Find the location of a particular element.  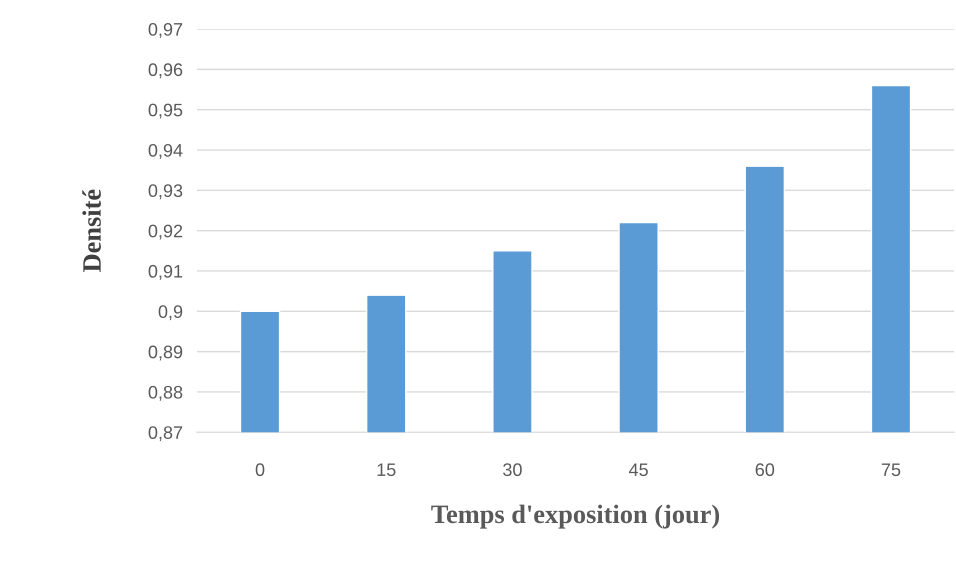

y-tick-label: 0,97 is located at coordinates (165, 30).